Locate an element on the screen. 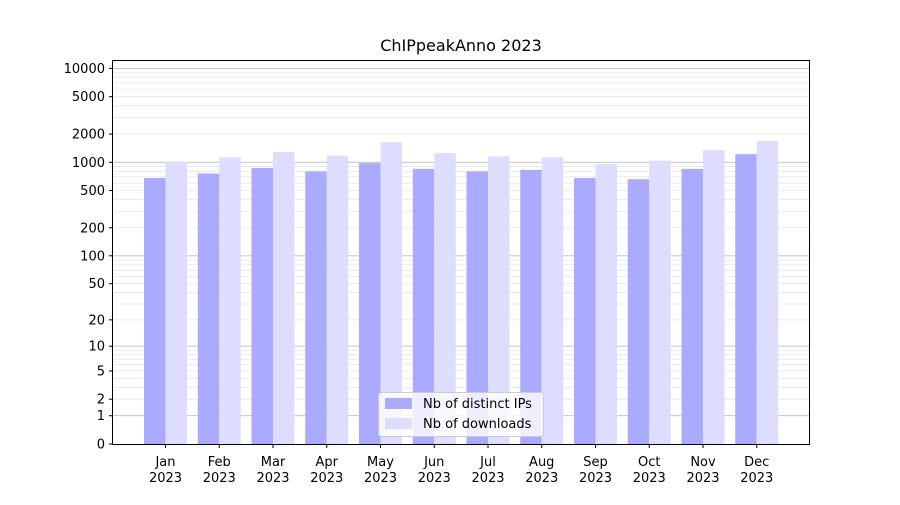 The image size is (900, 505). y-tick-label: 20 is located at coordinates (96, 320).